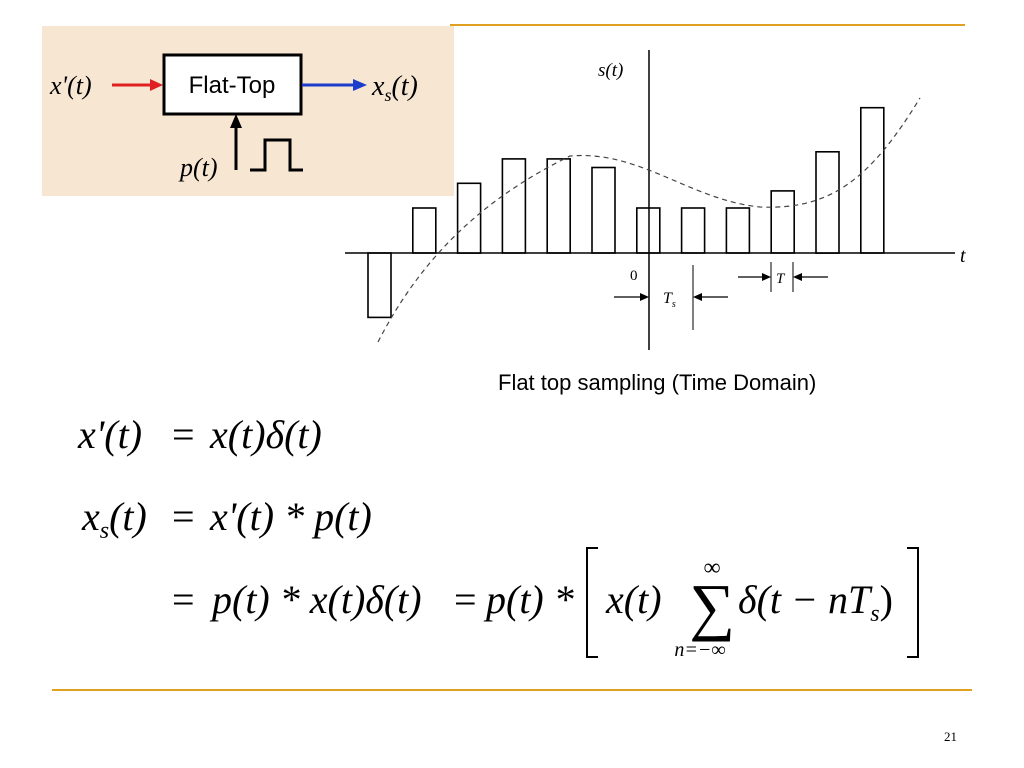 This screenshot has height=768, width=1024. What do you see at coordinates (198, 167) in the screenshot?
I see `pulse-label: p(t)` at bounding box center [198, 167].